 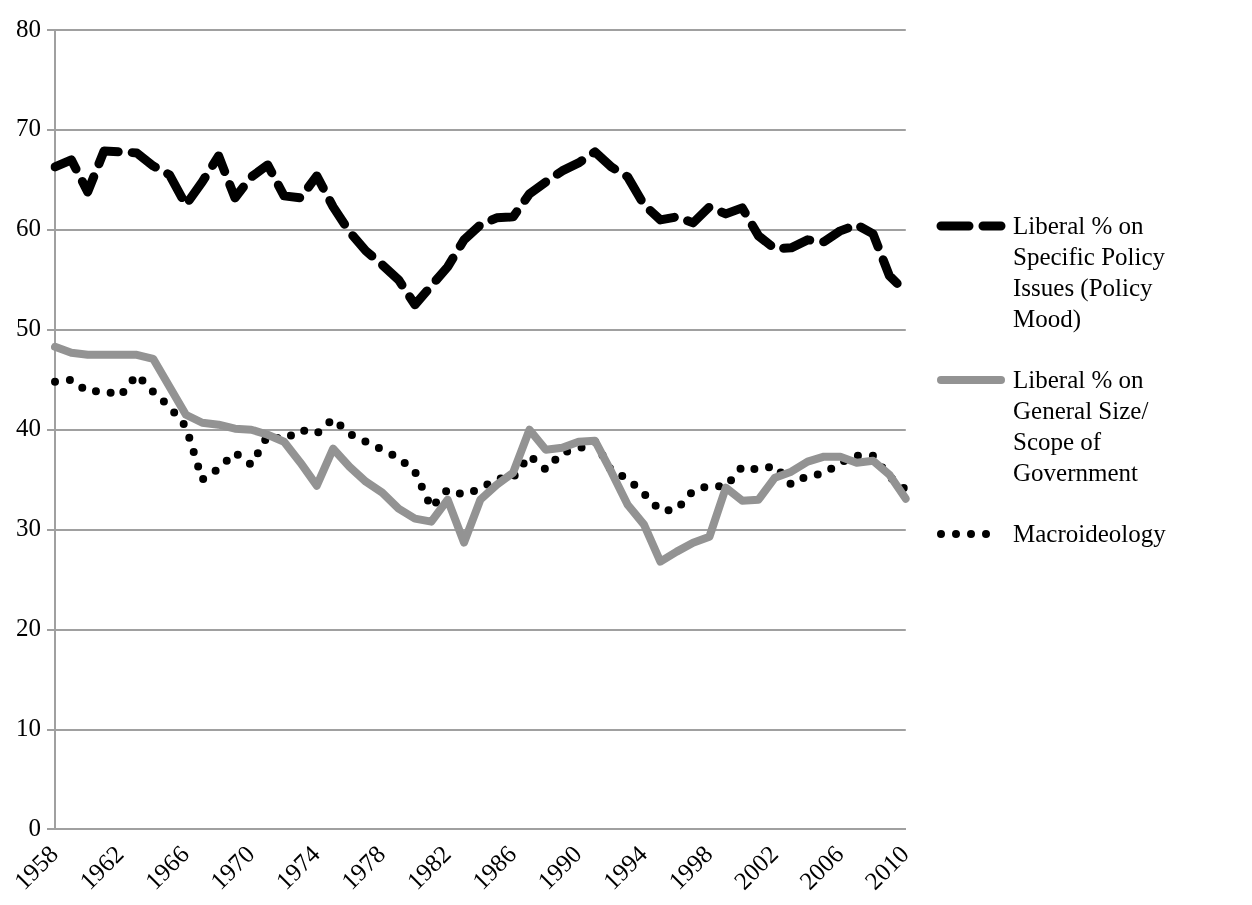 I want to click on y-tick-label: 0, so click(x=34, y=827).